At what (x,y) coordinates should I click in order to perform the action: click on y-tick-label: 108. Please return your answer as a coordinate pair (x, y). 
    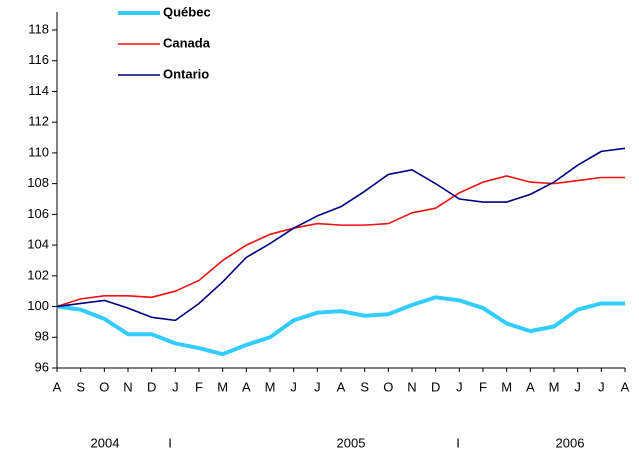
    Looking at the image, I should click on (38, 182).